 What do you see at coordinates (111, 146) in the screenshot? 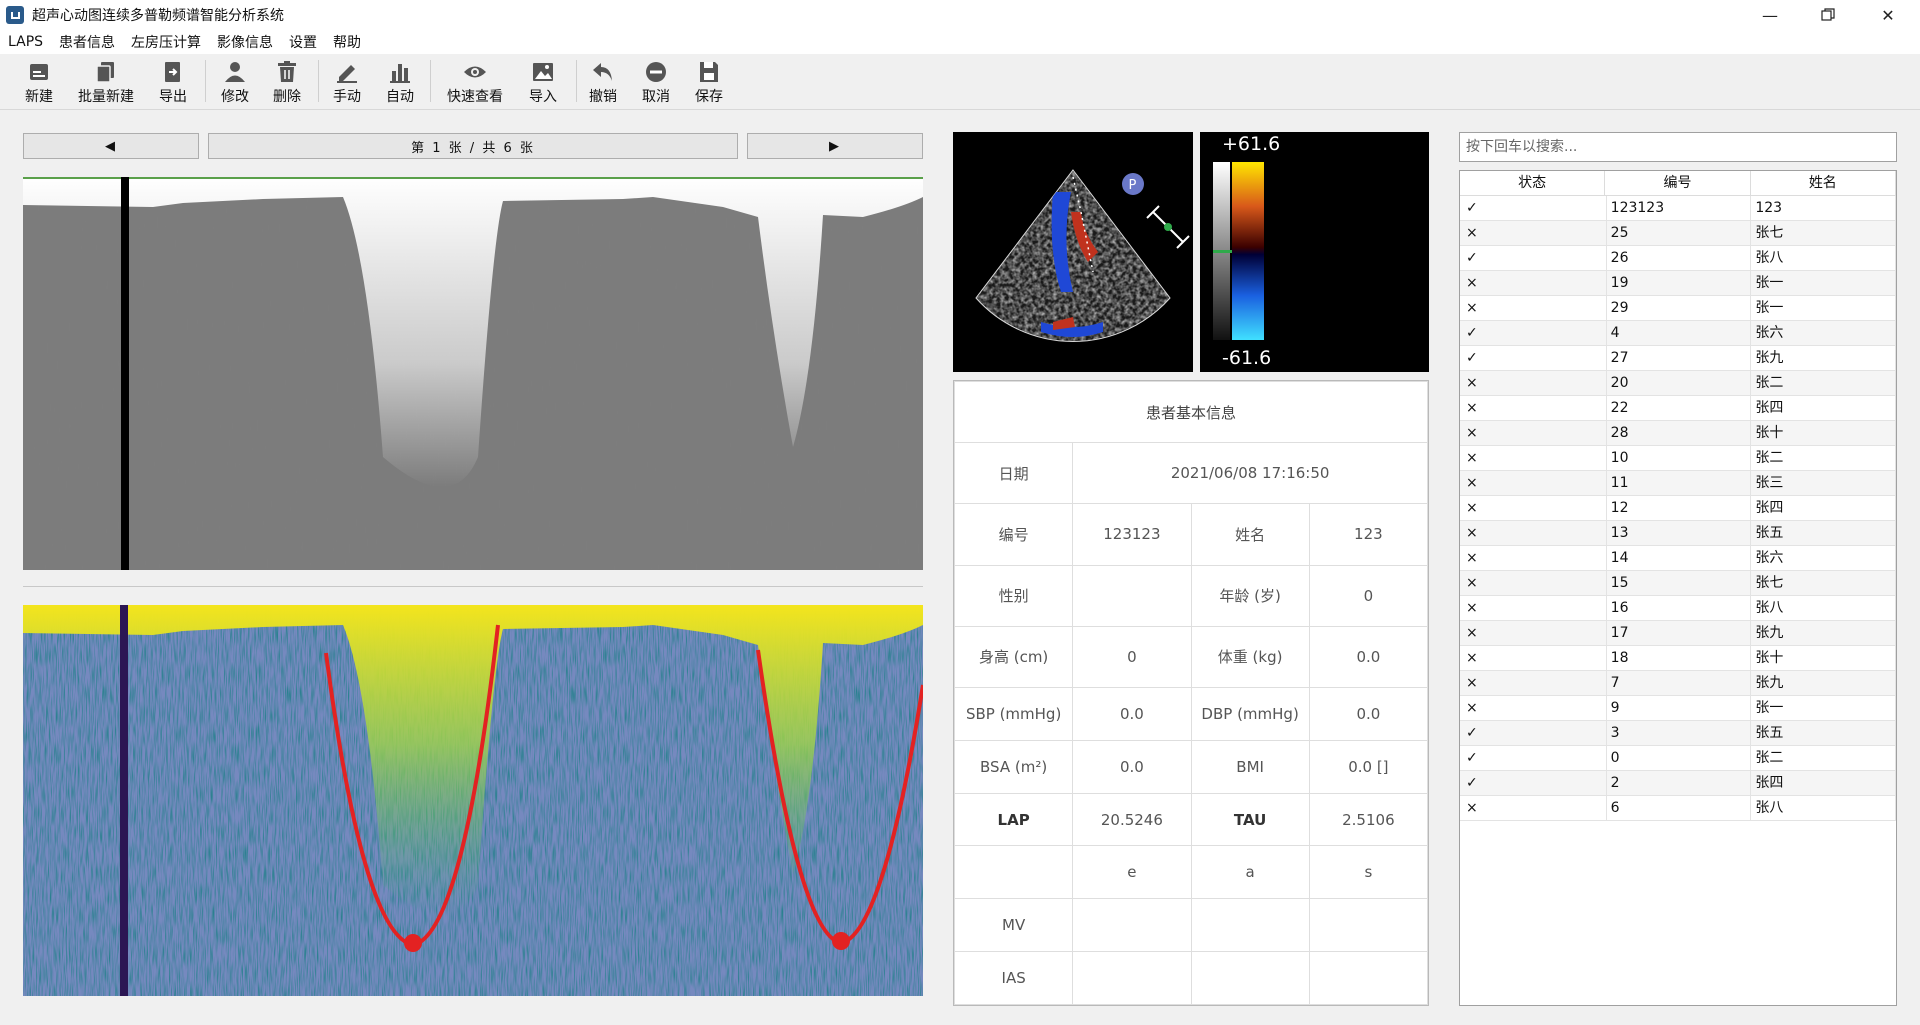
I see `prev-image-button: ◀` at bounding box center [111, 146].